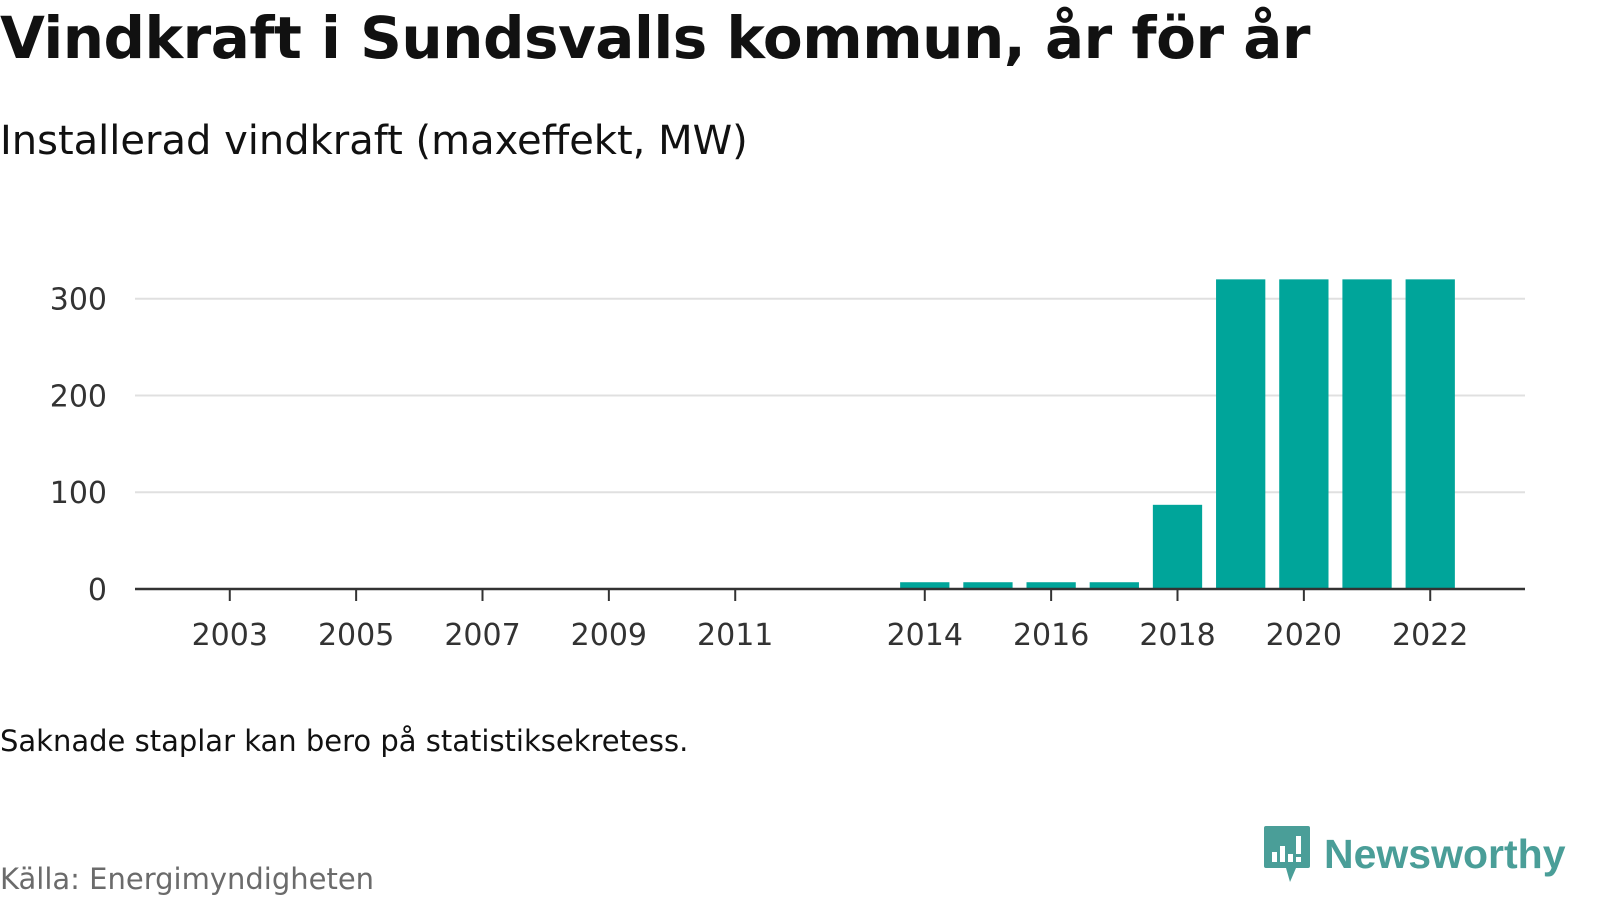 The image size is (1600, 900). I want to click on x-tick-label: 2020, so click(1304, 635).